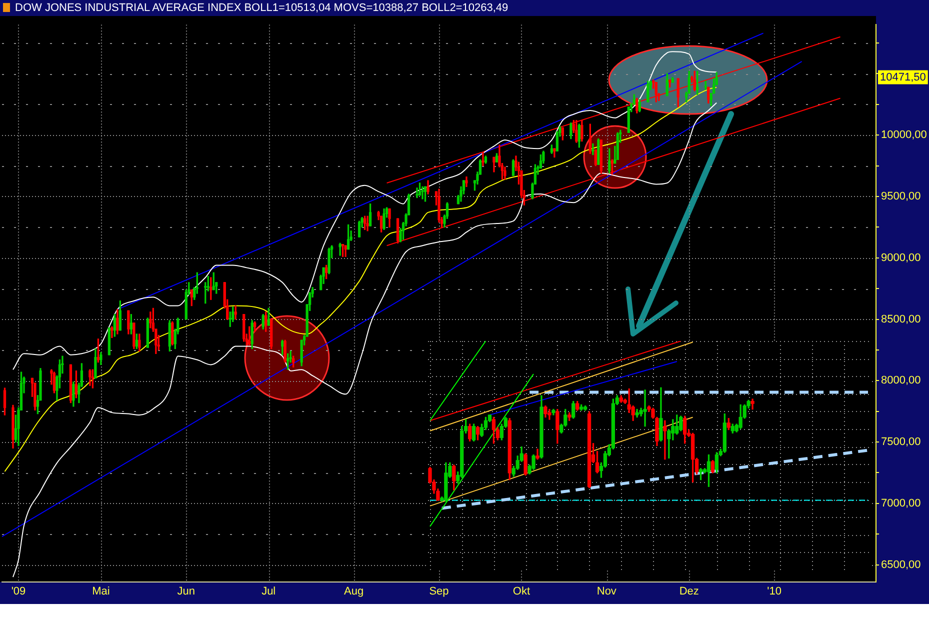  I want to click on x-tick-label: Okt, so click(521, 592).